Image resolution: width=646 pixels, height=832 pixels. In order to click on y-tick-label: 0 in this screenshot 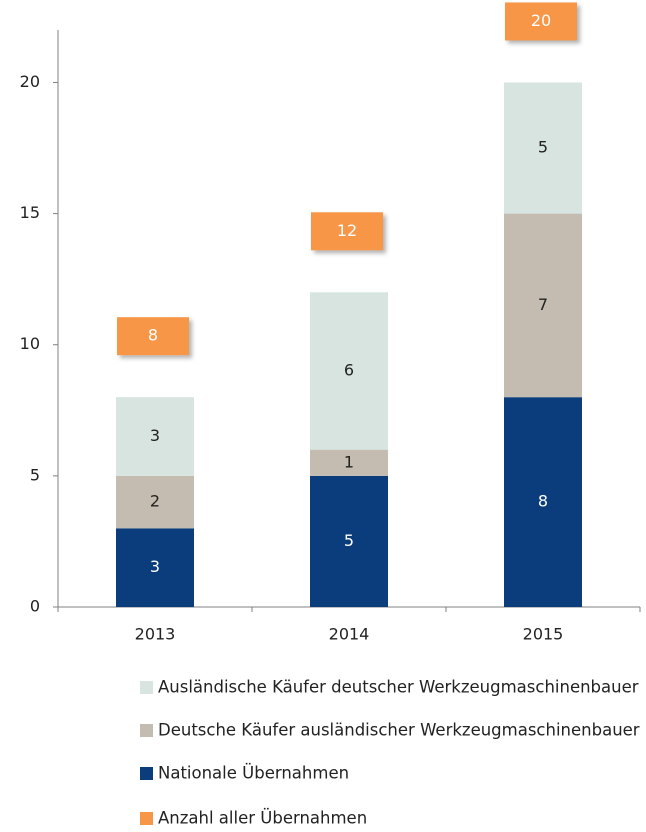, I will do `click(35, 606)`.